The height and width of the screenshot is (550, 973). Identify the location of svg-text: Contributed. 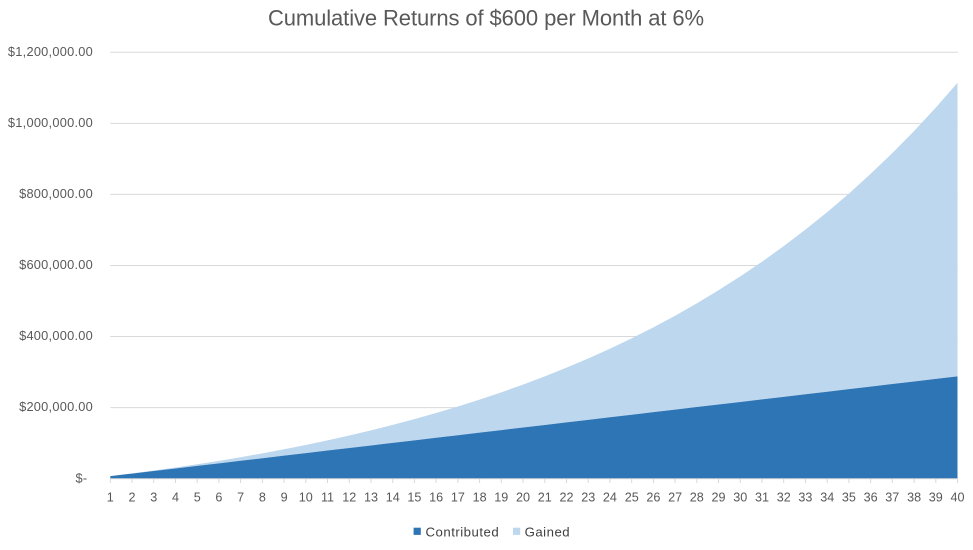
(463, 532).